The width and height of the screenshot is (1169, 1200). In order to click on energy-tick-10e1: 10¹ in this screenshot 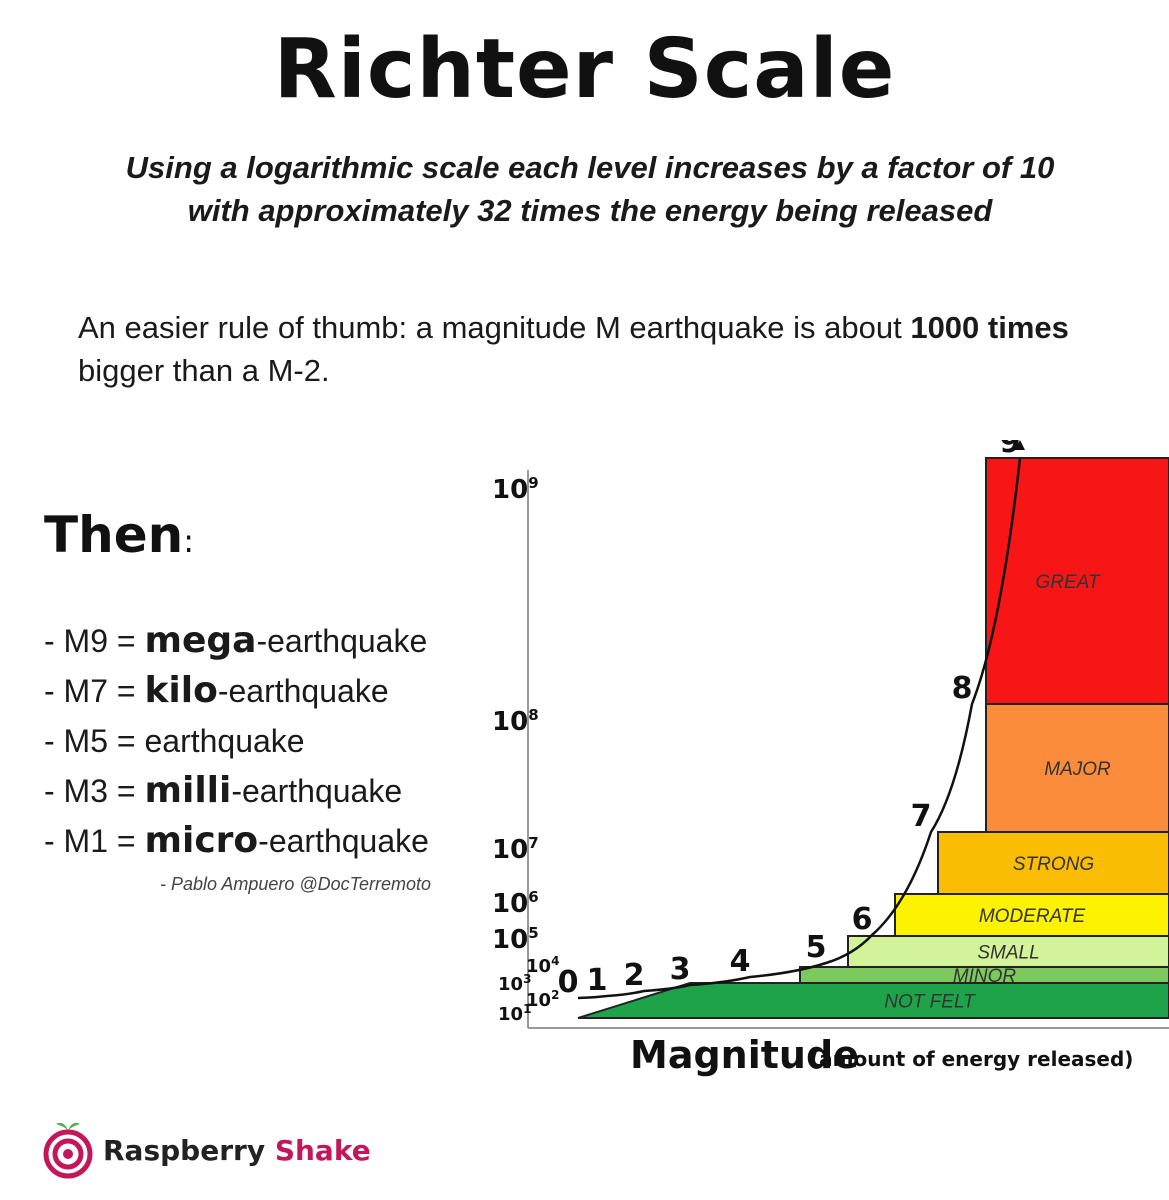, I will do `click(514, 1013)`.